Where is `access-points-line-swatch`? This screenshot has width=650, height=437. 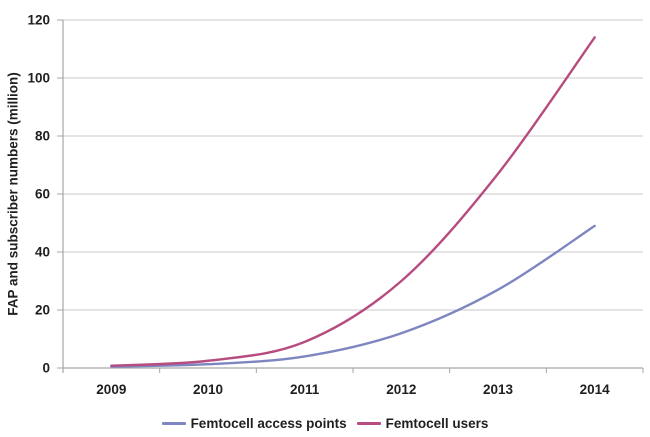 access-points-line-swatch is located at coordinates (173, 423).